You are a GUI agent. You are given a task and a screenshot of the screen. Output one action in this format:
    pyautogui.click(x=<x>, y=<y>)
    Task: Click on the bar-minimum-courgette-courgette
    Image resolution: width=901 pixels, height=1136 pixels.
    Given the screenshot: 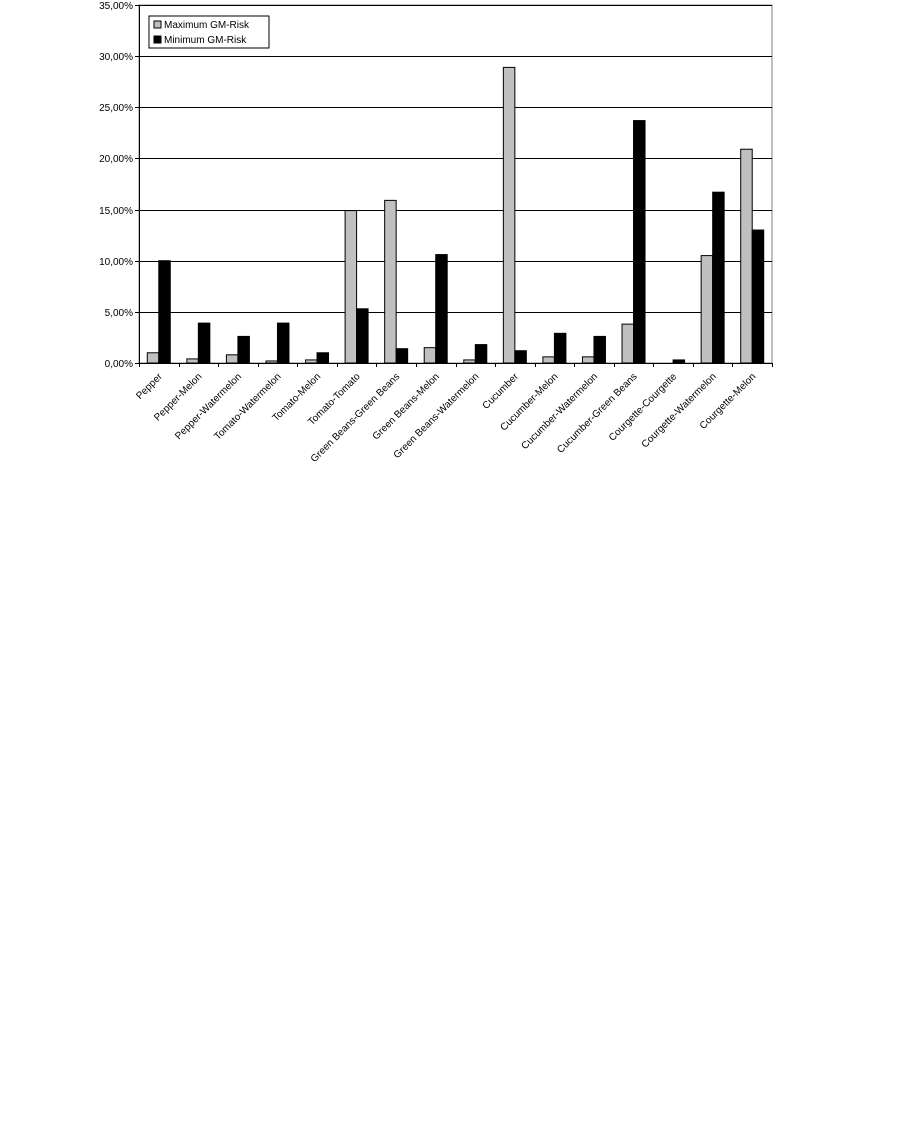 What is the action you would take?
    pyautogui.click(x=679, y=361)
    